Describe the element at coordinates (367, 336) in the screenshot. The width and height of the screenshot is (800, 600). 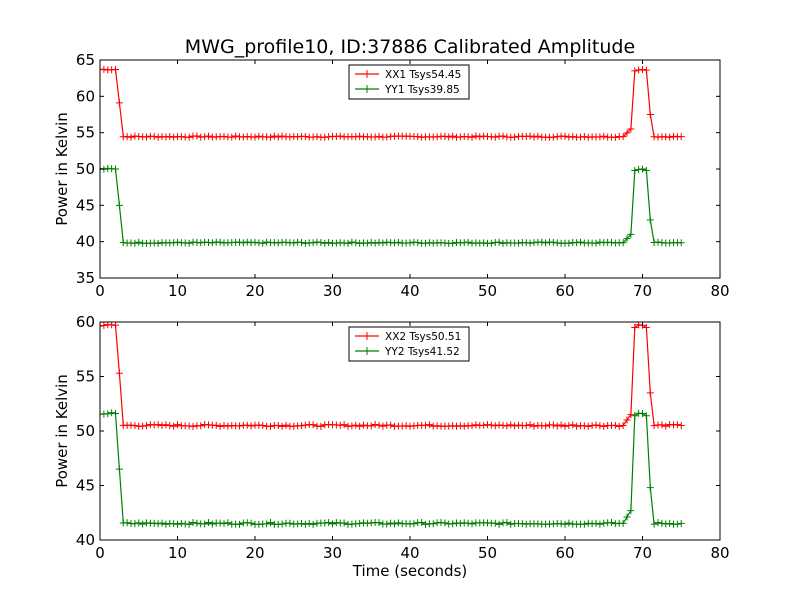
I see `legend-marker` at that location.